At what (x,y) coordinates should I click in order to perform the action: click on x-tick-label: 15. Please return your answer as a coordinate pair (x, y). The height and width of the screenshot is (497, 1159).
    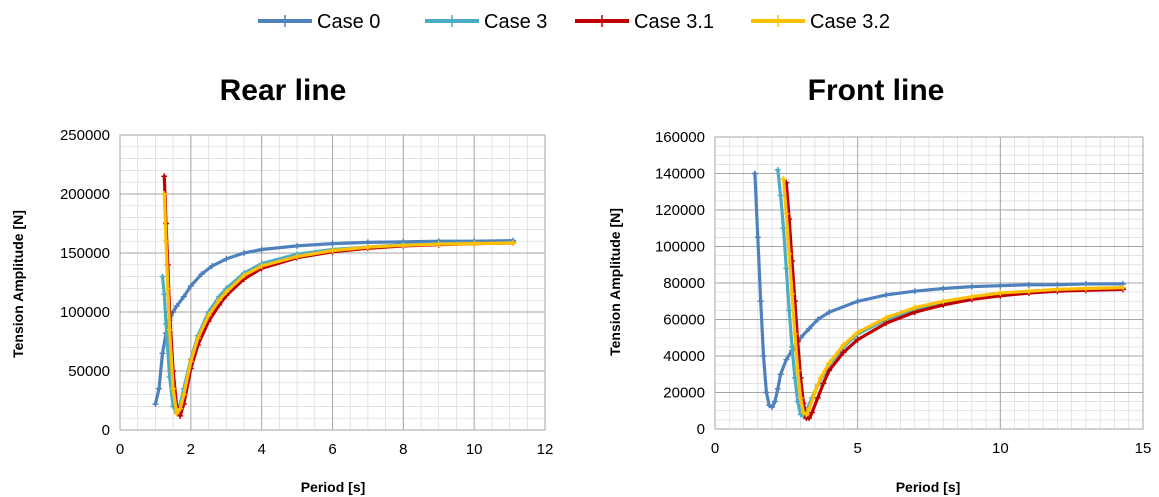
    Looking at the image, I should click on (1143, 448).